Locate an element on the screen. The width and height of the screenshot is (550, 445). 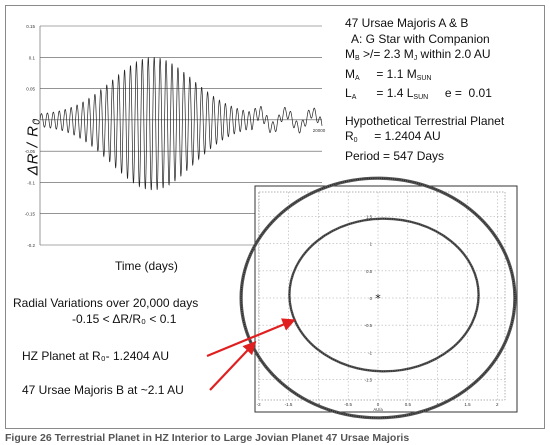
radial-variation-title: Radial Variations over 20,000 days is located at coordinates (106, 303).